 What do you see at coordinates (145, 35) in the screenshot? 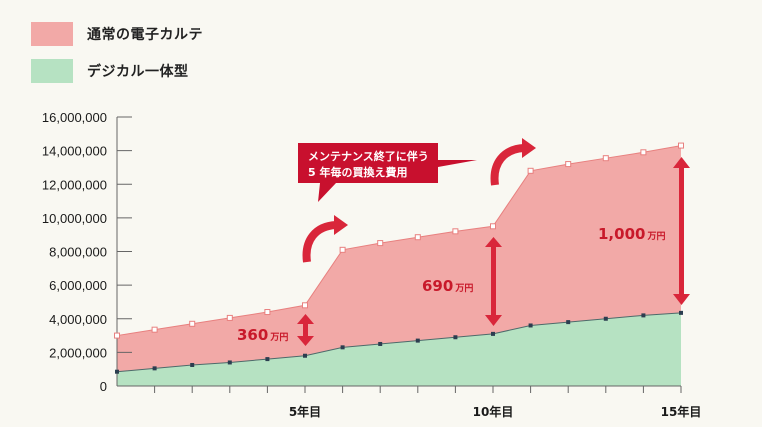
I see `legend-label: 通常の電子カルテ` at bounding box center [145, 35].